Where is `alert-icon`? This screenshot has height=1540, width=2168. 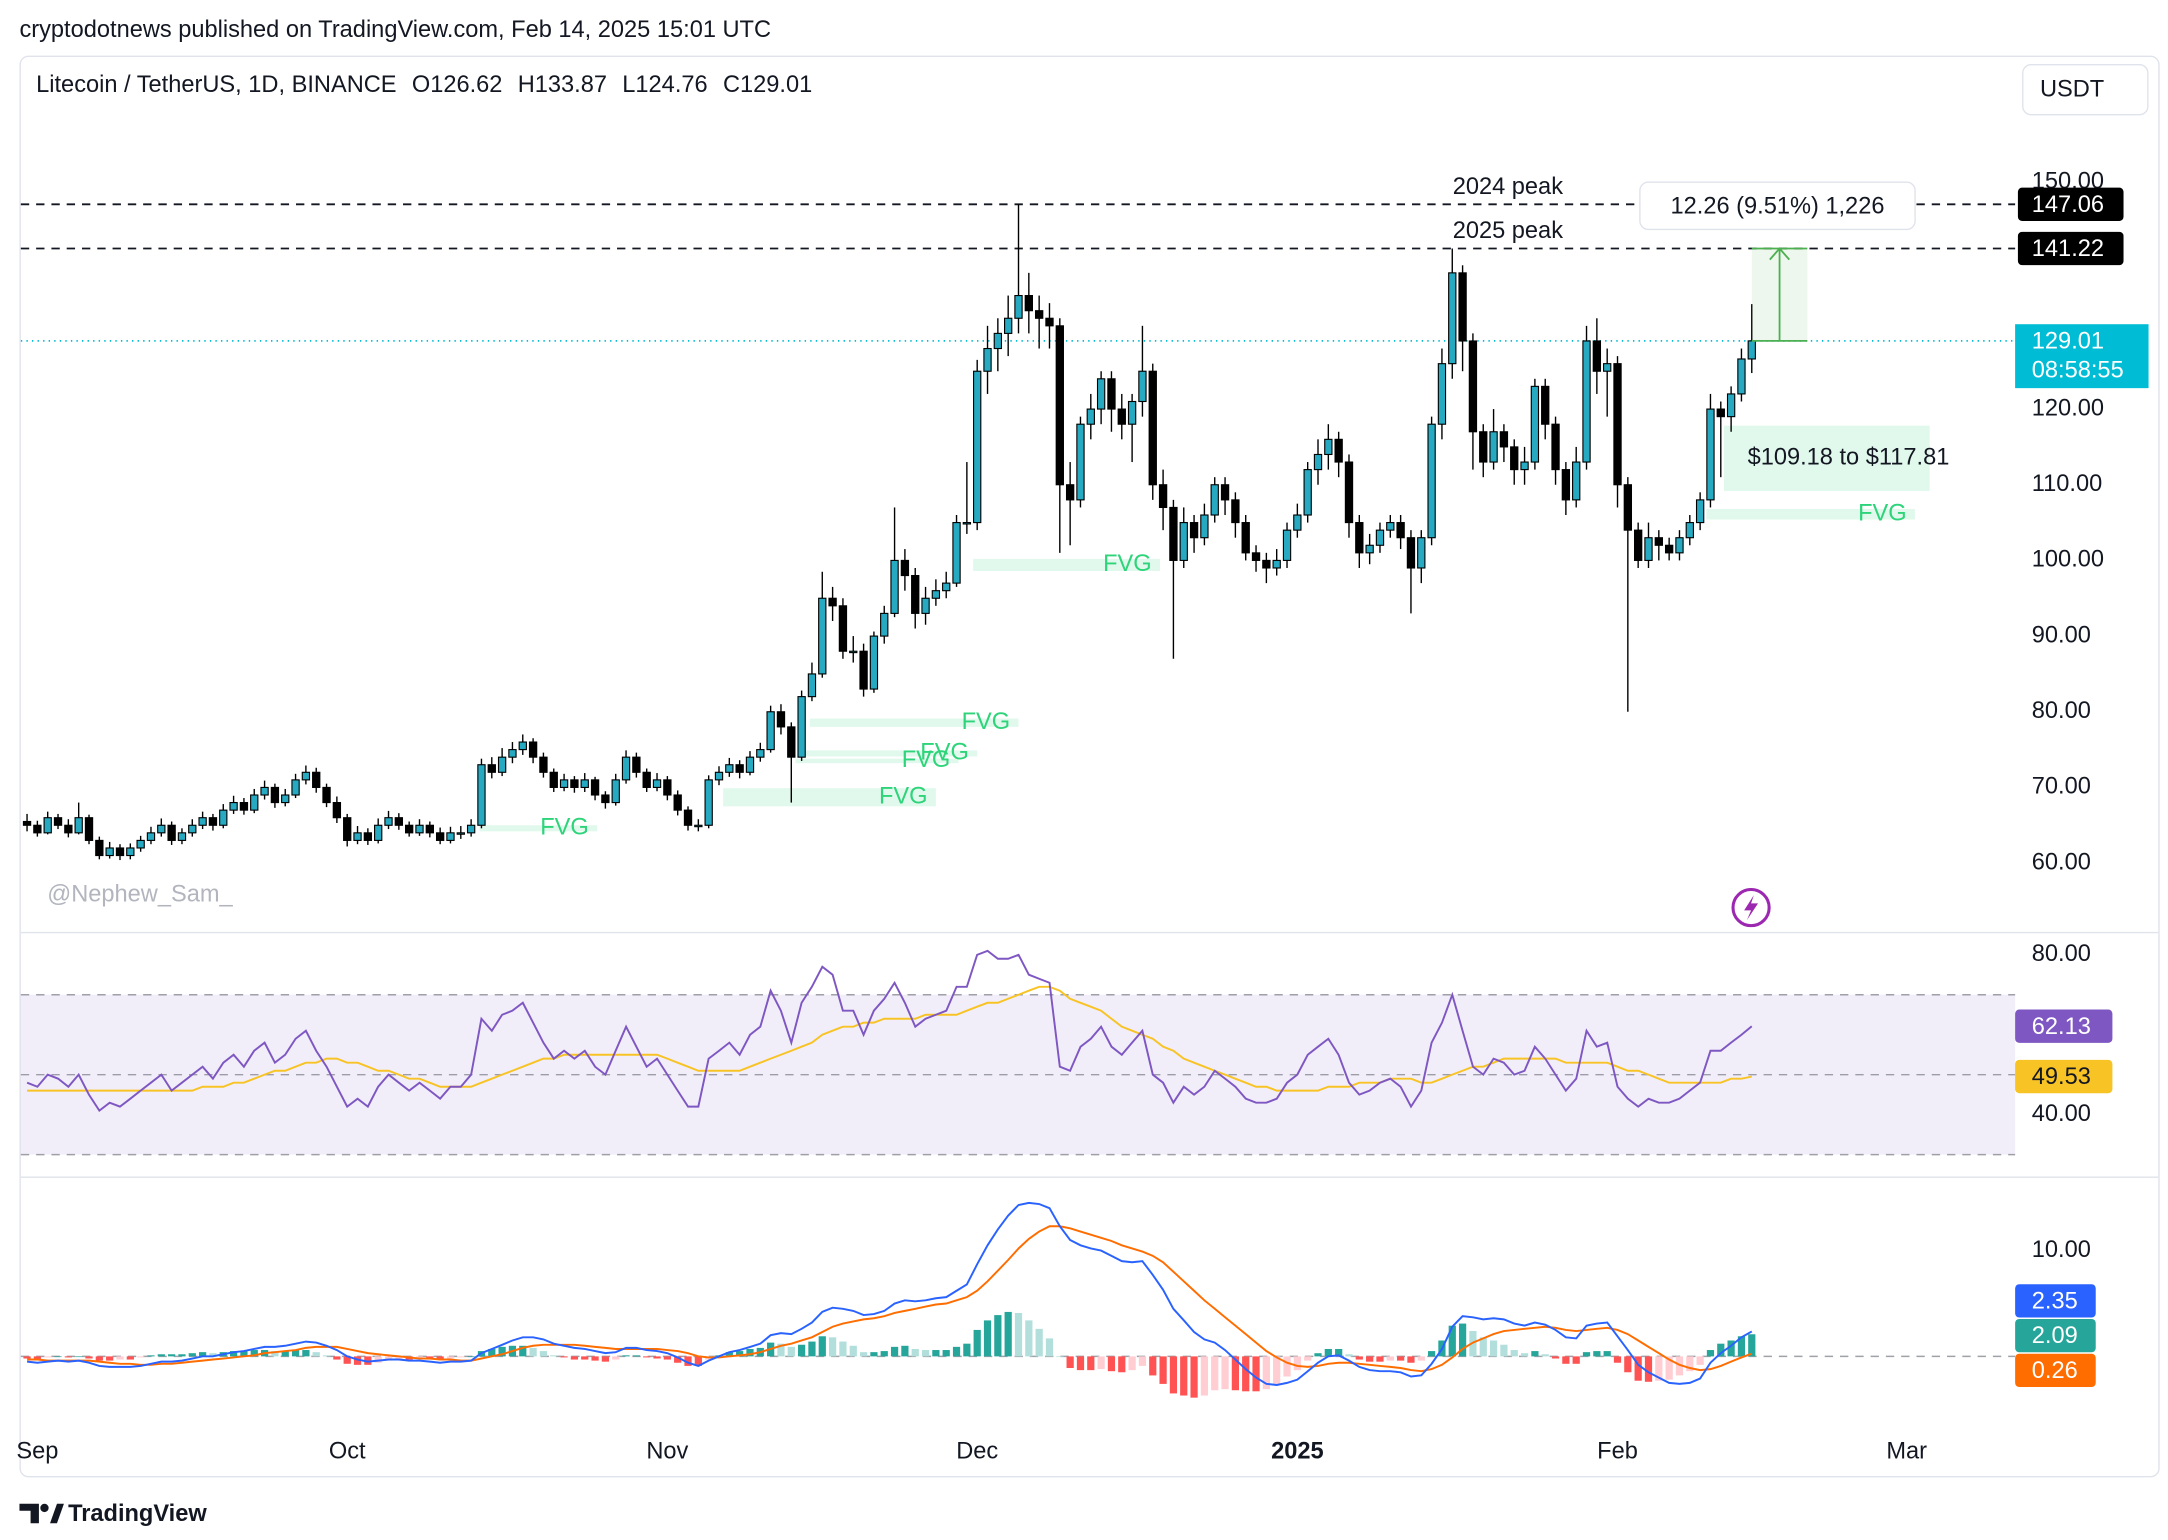
alert-icon is located at coordinates (1751, 907).